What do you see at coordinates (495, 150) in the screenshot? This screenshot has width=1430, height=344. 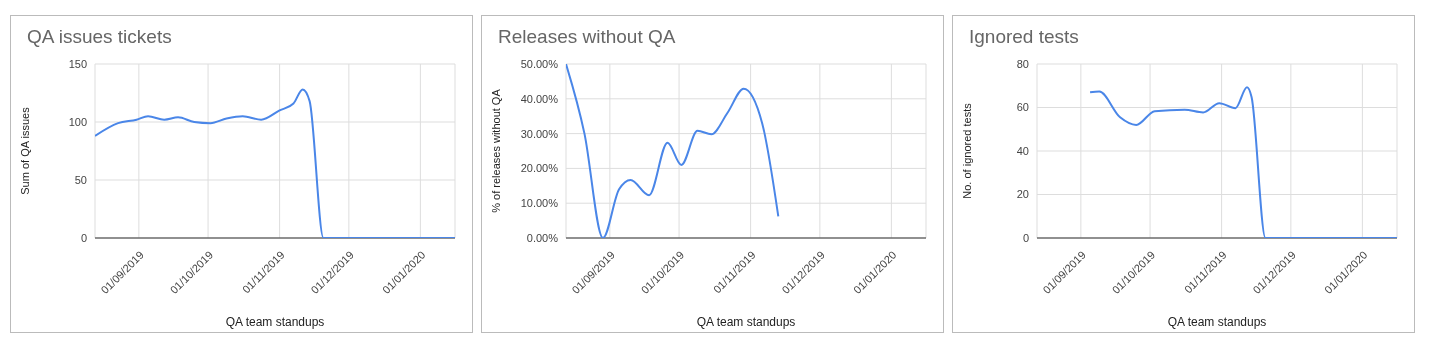 I see `y-axis-title: % of releases without QA` at bounding box center [495, 150].